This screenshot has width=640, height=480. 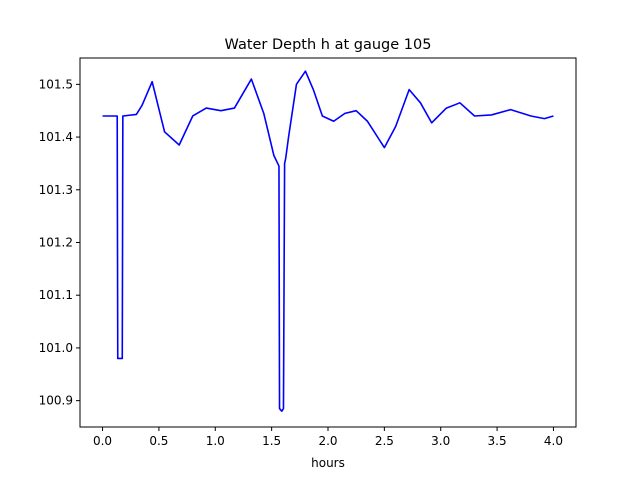 I want to click on x-axis-label: hours, so click(x=328, y=463).